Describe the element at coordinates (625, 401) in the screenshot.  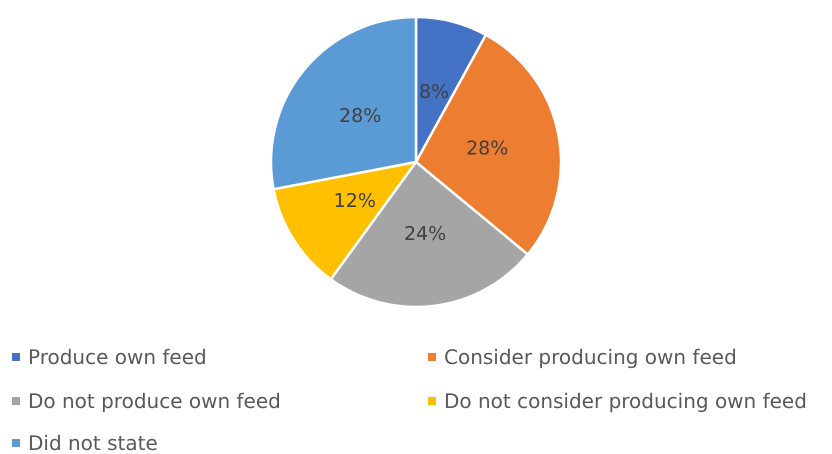
I see `legend-label: Do not consider producing own feed` at that location.